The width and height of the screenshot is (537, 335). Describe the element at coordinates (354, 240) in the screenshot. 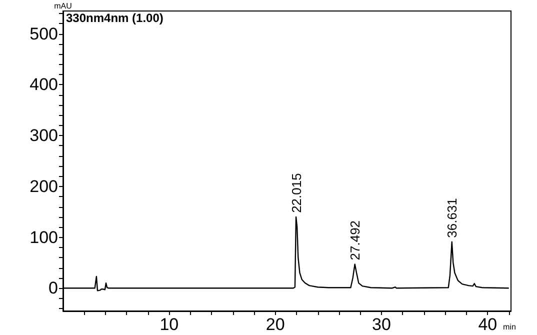

I see `annotation: 27.492` at that location.